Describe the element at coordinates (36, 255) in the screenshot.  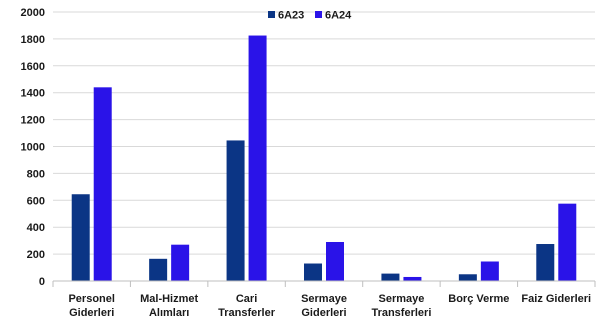
I see `y-tick-label: 200` at that location.